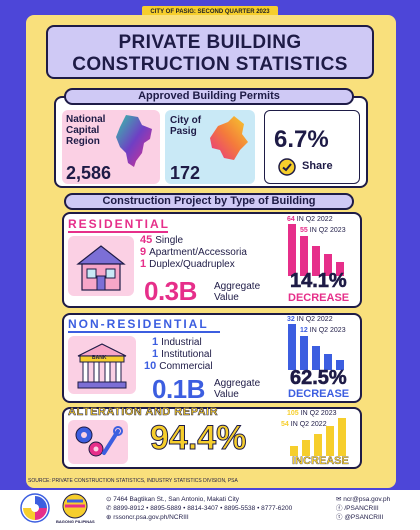 The height and width of the screenshot is (530, 420). Describe the element at coordinates (170, 291) in the screenshot. I see `residential-aggregate-value: 0.3B` at that location.